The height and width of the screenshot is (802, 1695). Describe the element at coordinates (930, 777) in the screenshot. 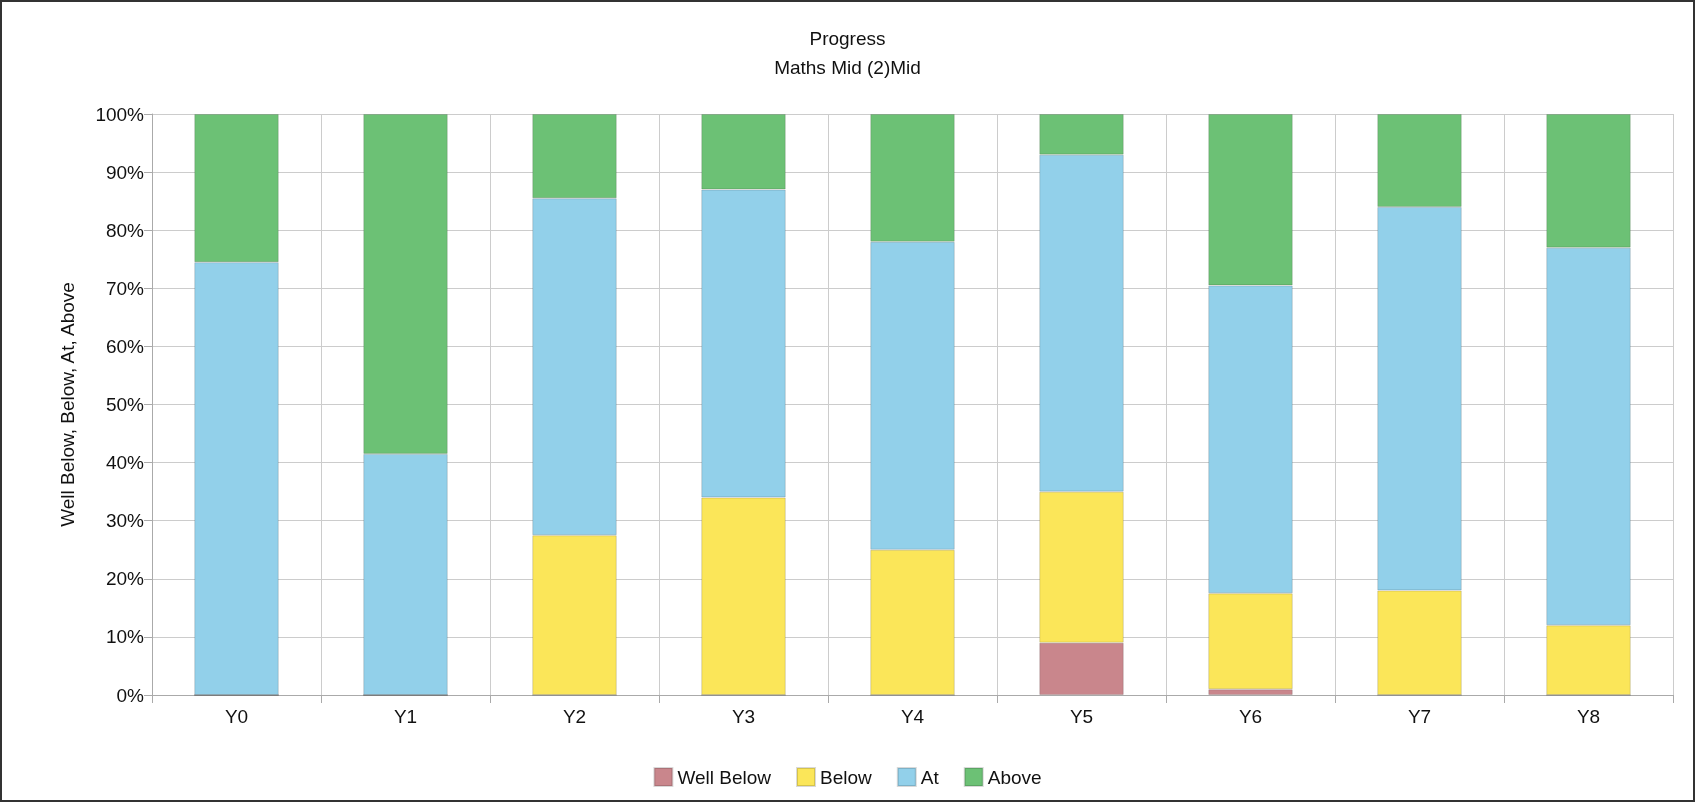

I see `legend-label: At` at that location.